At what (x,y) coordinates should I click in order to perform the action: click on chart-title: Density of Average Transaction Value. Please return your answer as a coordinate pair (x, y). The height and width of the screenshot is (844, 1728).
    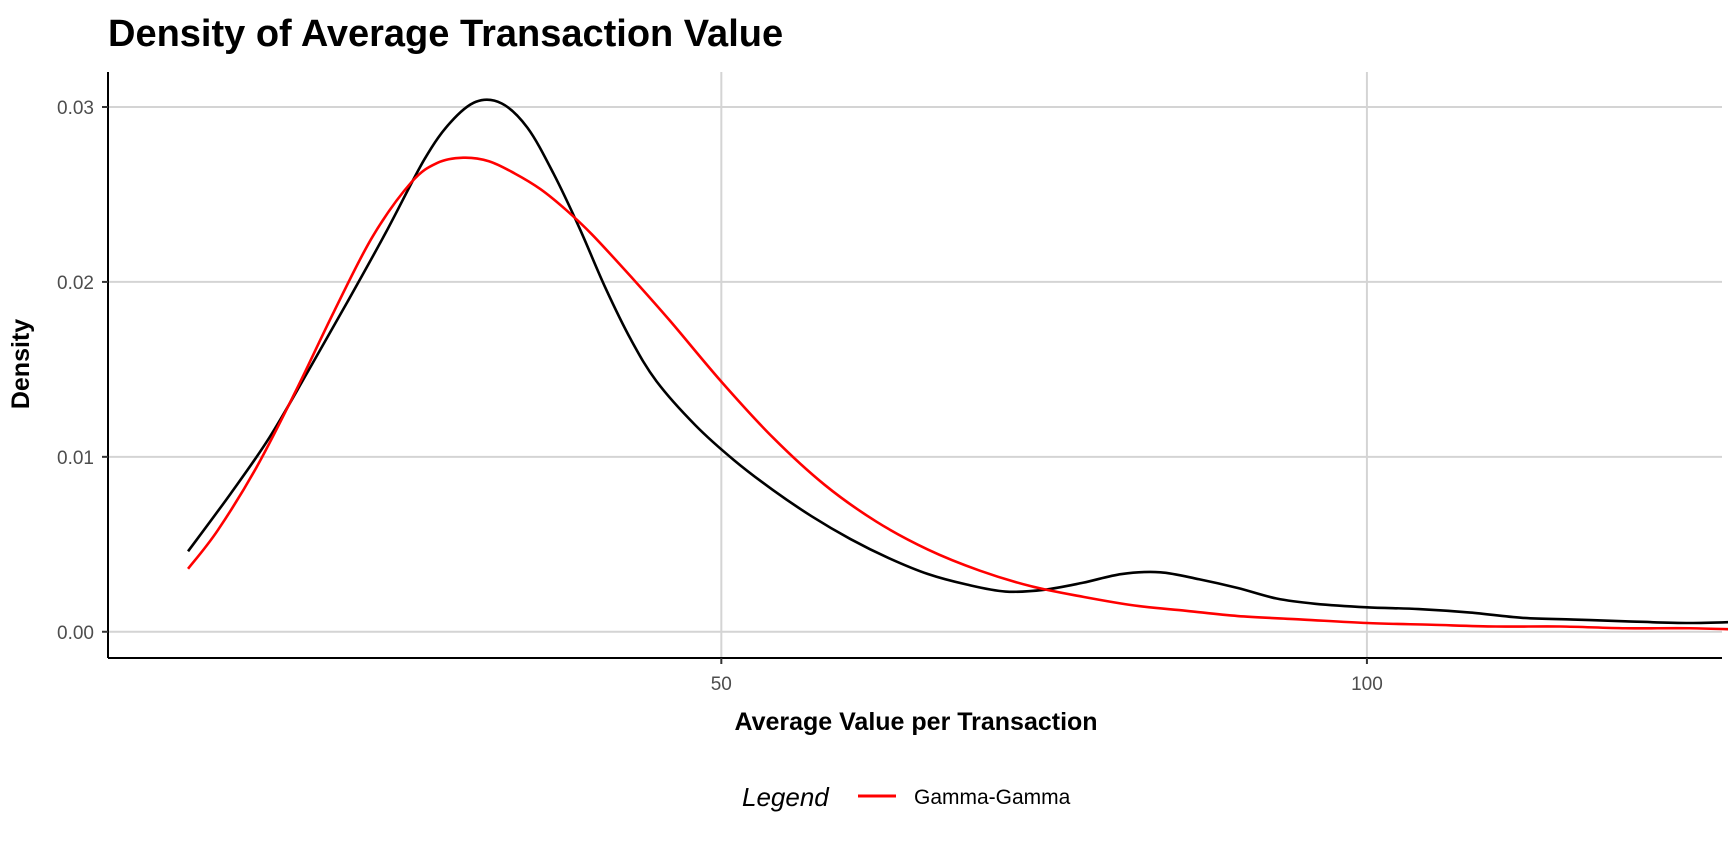
    Looking at the image, I should click on (445, 34).